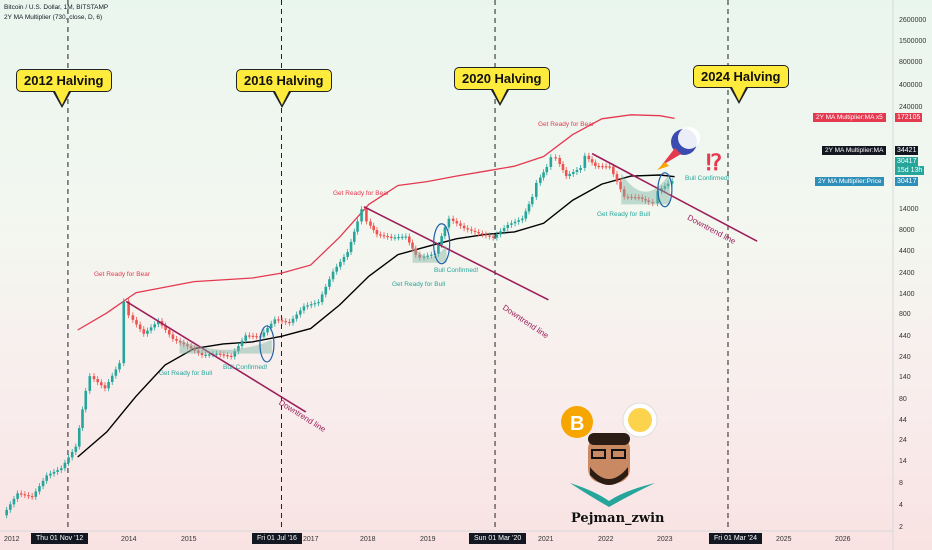  I want to click on ma-x5-value-tag: 172105, so click(909, 117).